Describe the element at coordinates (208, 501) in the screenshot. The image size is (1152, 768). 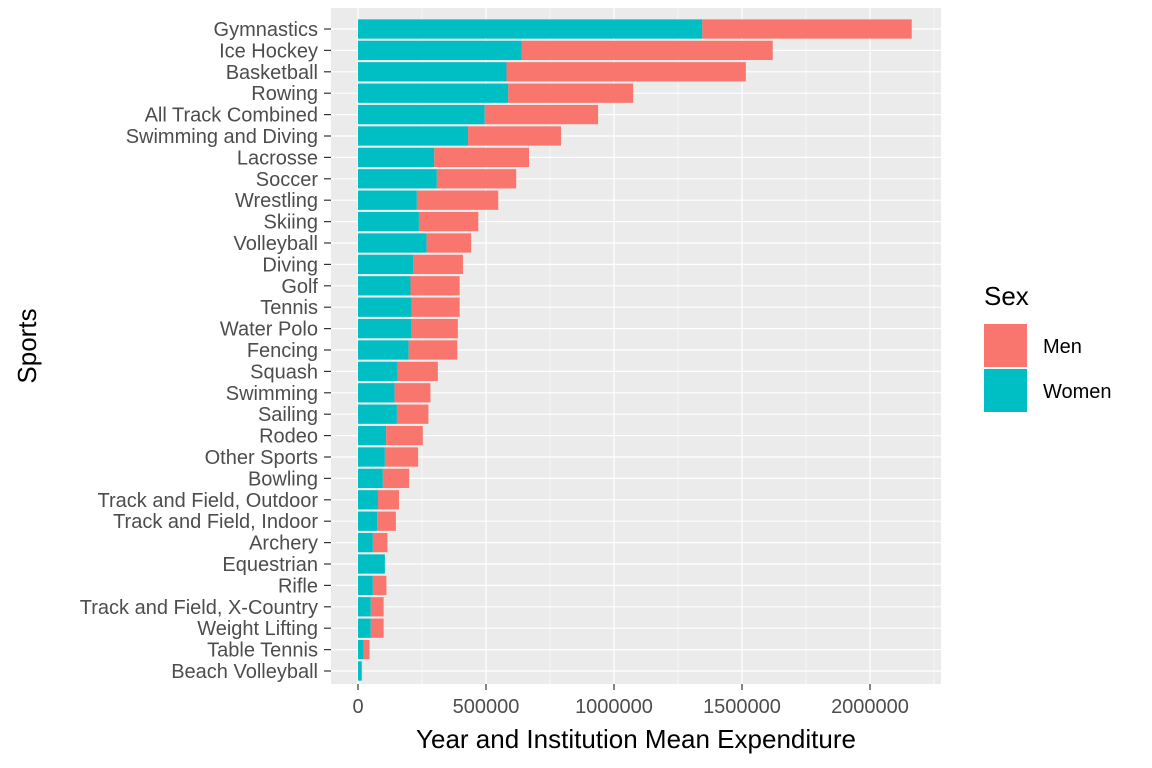
I see `y-tick-label: Track and Field, Outdoor` at that location.